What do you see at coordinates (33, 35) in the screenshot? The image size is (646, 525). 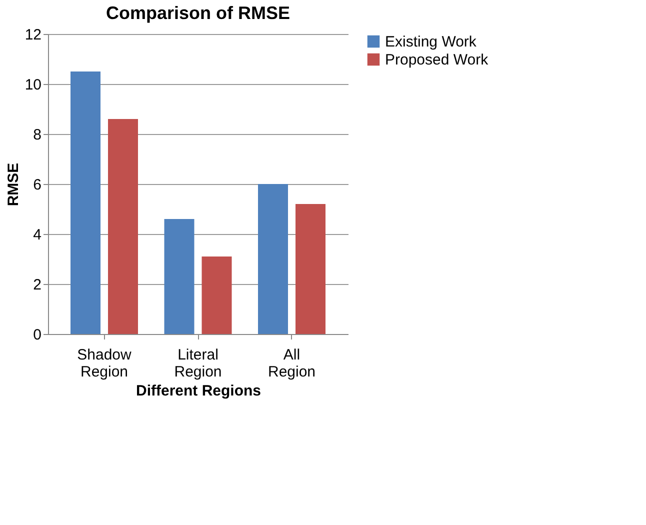 I see `y-tick-label: 12` at bounding box center [33, 35].